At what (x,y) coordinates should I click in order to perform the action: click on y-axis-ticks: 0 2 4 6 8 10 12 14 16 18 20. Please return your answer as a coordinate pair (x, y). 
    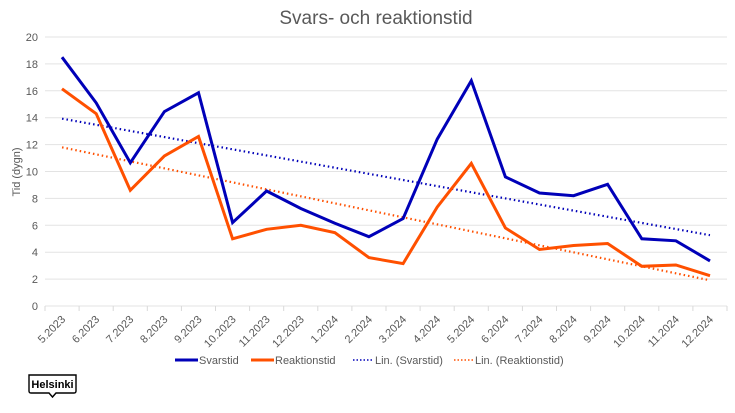
    Looking at the image, I should click on (32, 172).